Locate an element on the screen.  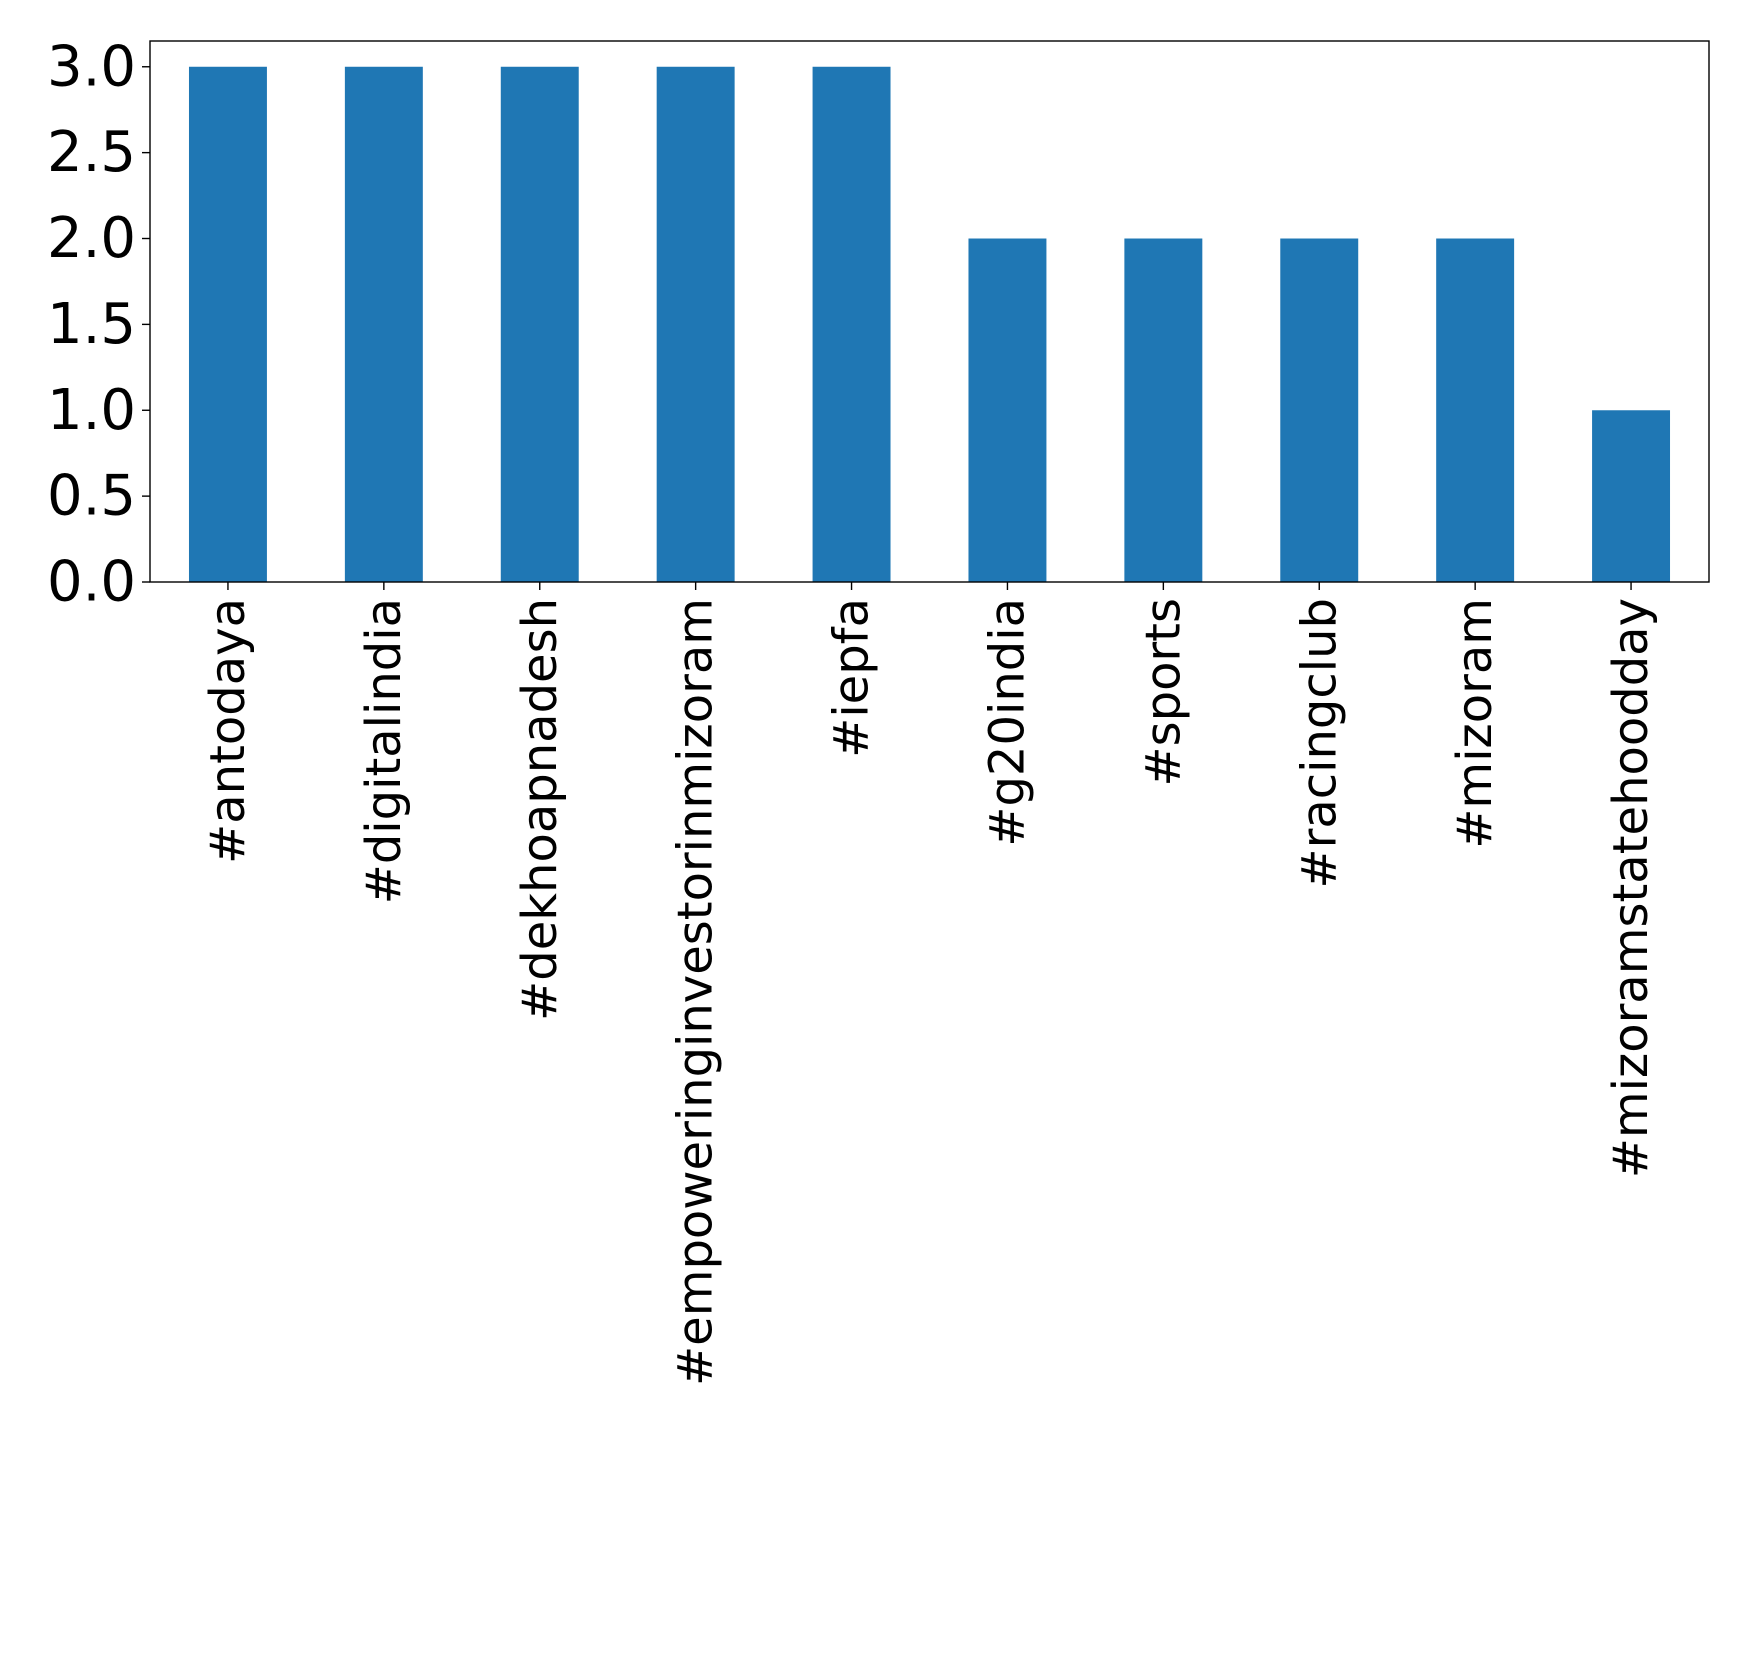
x-tick-label: #digitalindia is located at coordinates (384, 751).